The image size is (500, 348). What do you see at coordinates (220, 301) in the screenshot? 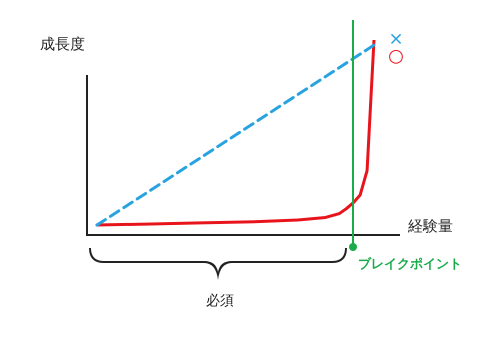
I see `text: 必須` at bounding box center [220, 301].